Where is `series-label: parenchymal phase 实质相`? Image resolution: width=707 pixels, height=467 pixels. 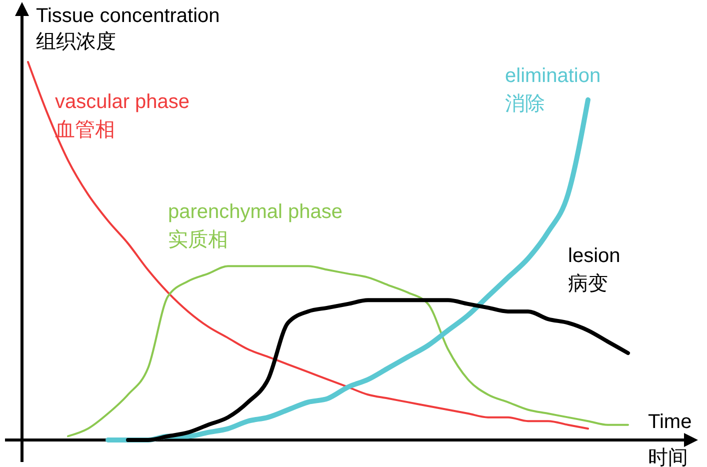 series-label: parenchymal phase 实质相 is located at coordinates (255, 226).